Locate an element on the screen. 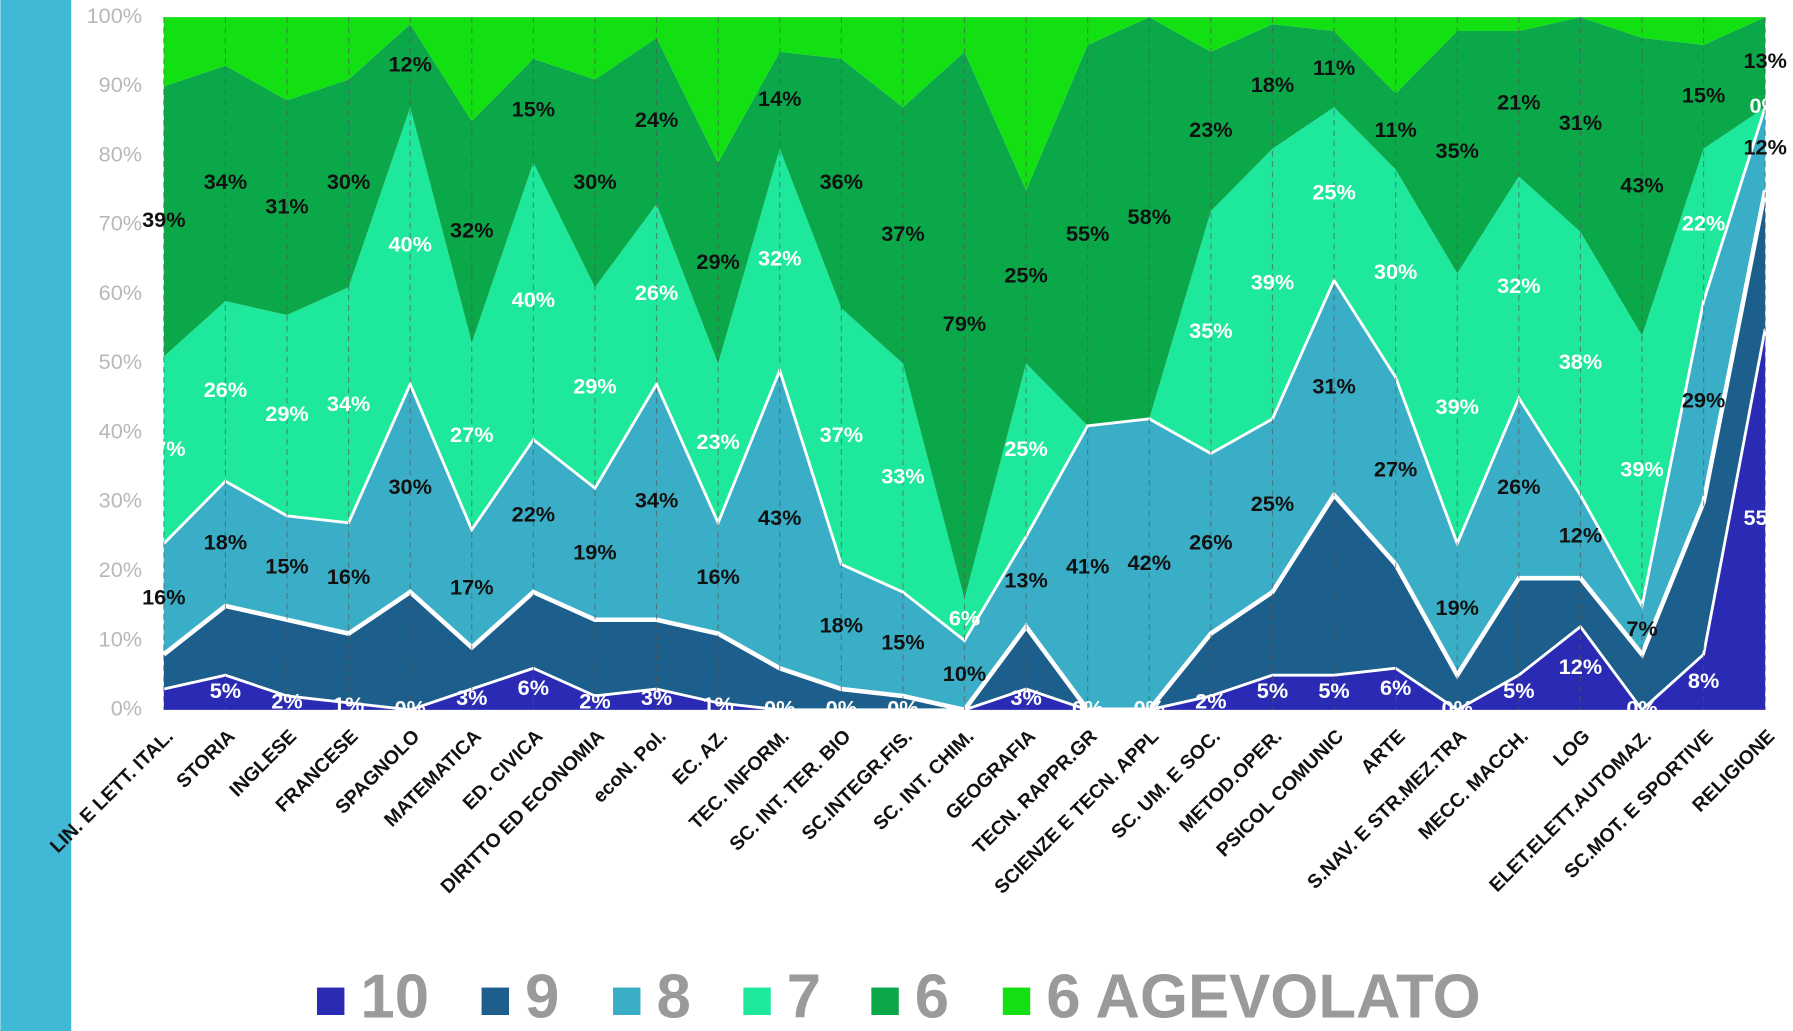 The height and width of the screenshot is (1031, 1793). legend-label: 6 is located at coordinates (932, 997).